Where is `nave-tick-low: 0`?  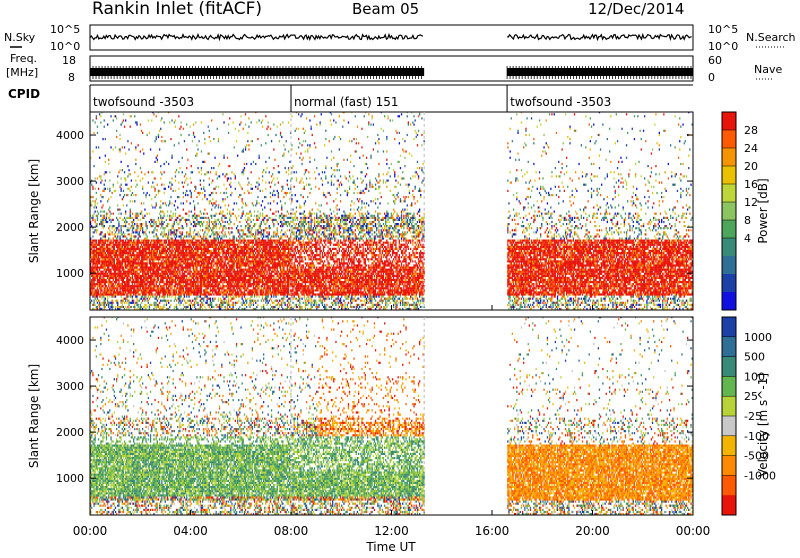 nave-tick-low: 0 is located at coordinates (711, 77).